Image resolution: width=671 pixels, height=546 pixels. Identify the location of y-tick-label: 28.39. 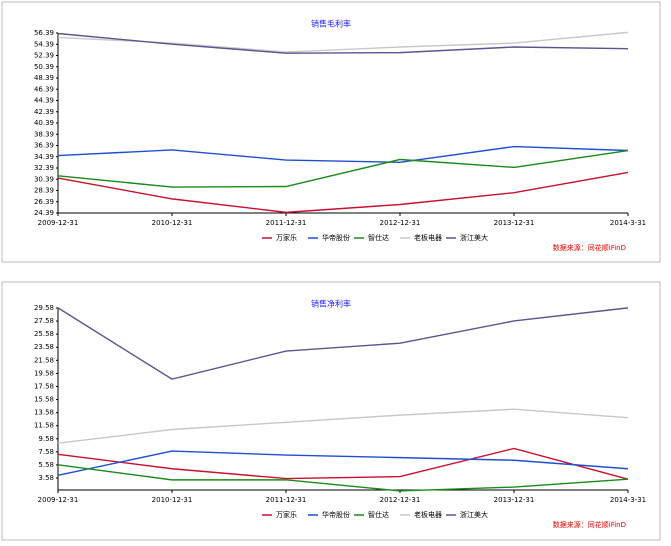
(44, 191).